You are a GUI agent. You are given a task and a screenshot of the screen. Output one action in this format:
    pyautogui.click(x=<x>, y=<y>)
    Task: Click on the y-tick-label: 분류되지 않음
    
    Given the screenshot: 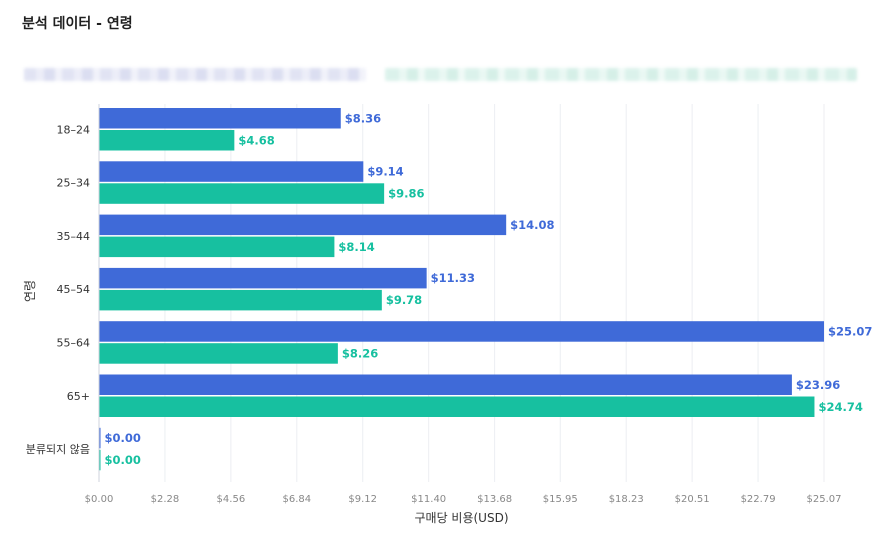 What is the action you would take?
    pyautogui.click(x=58, y=449)
    